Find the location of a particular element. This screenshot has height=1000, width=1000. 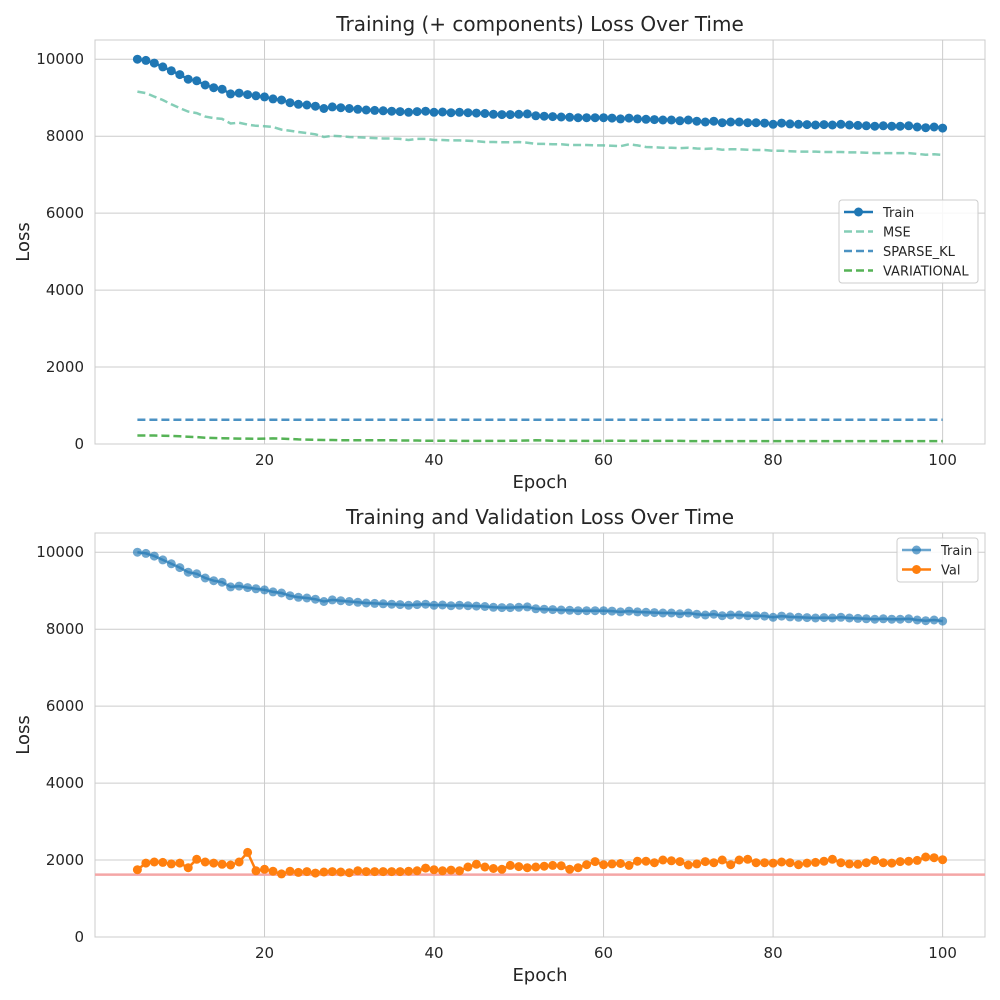

mse-line is located at coordinates (540, 123).